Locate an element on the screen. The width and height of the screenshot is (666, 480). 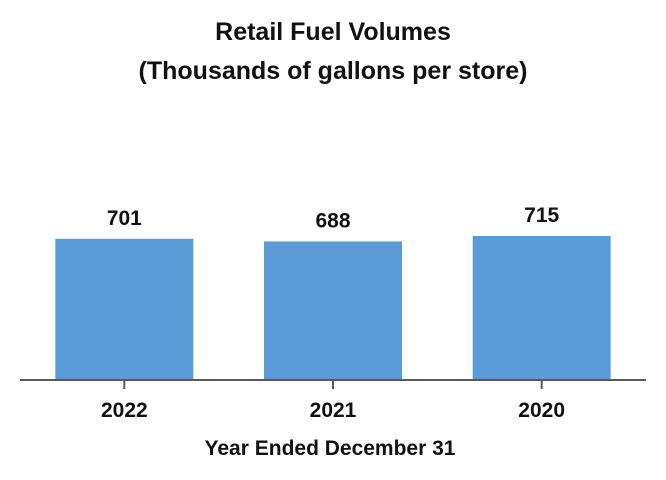
x-axis-label: Year Ended December 31 is located at coordinates (330, 448).